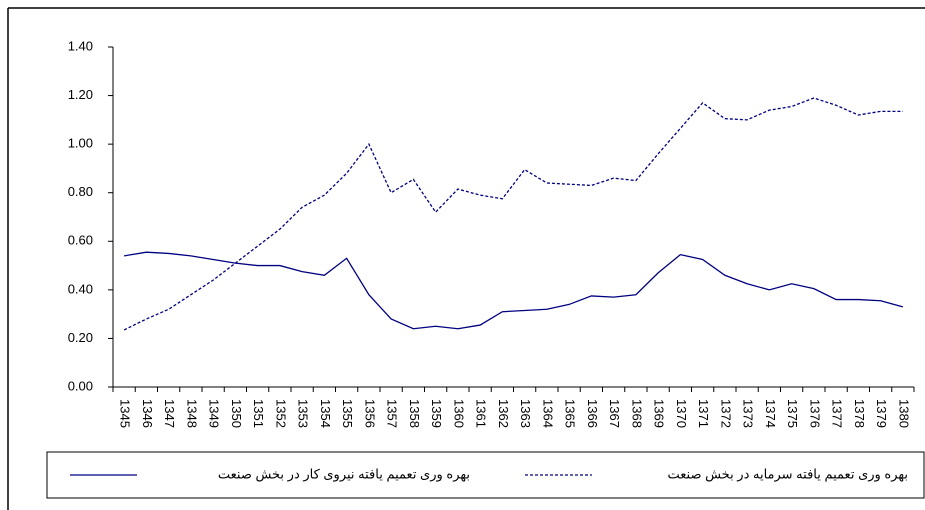  I want to click on x-tick-label: 1345, so click(125, 413).